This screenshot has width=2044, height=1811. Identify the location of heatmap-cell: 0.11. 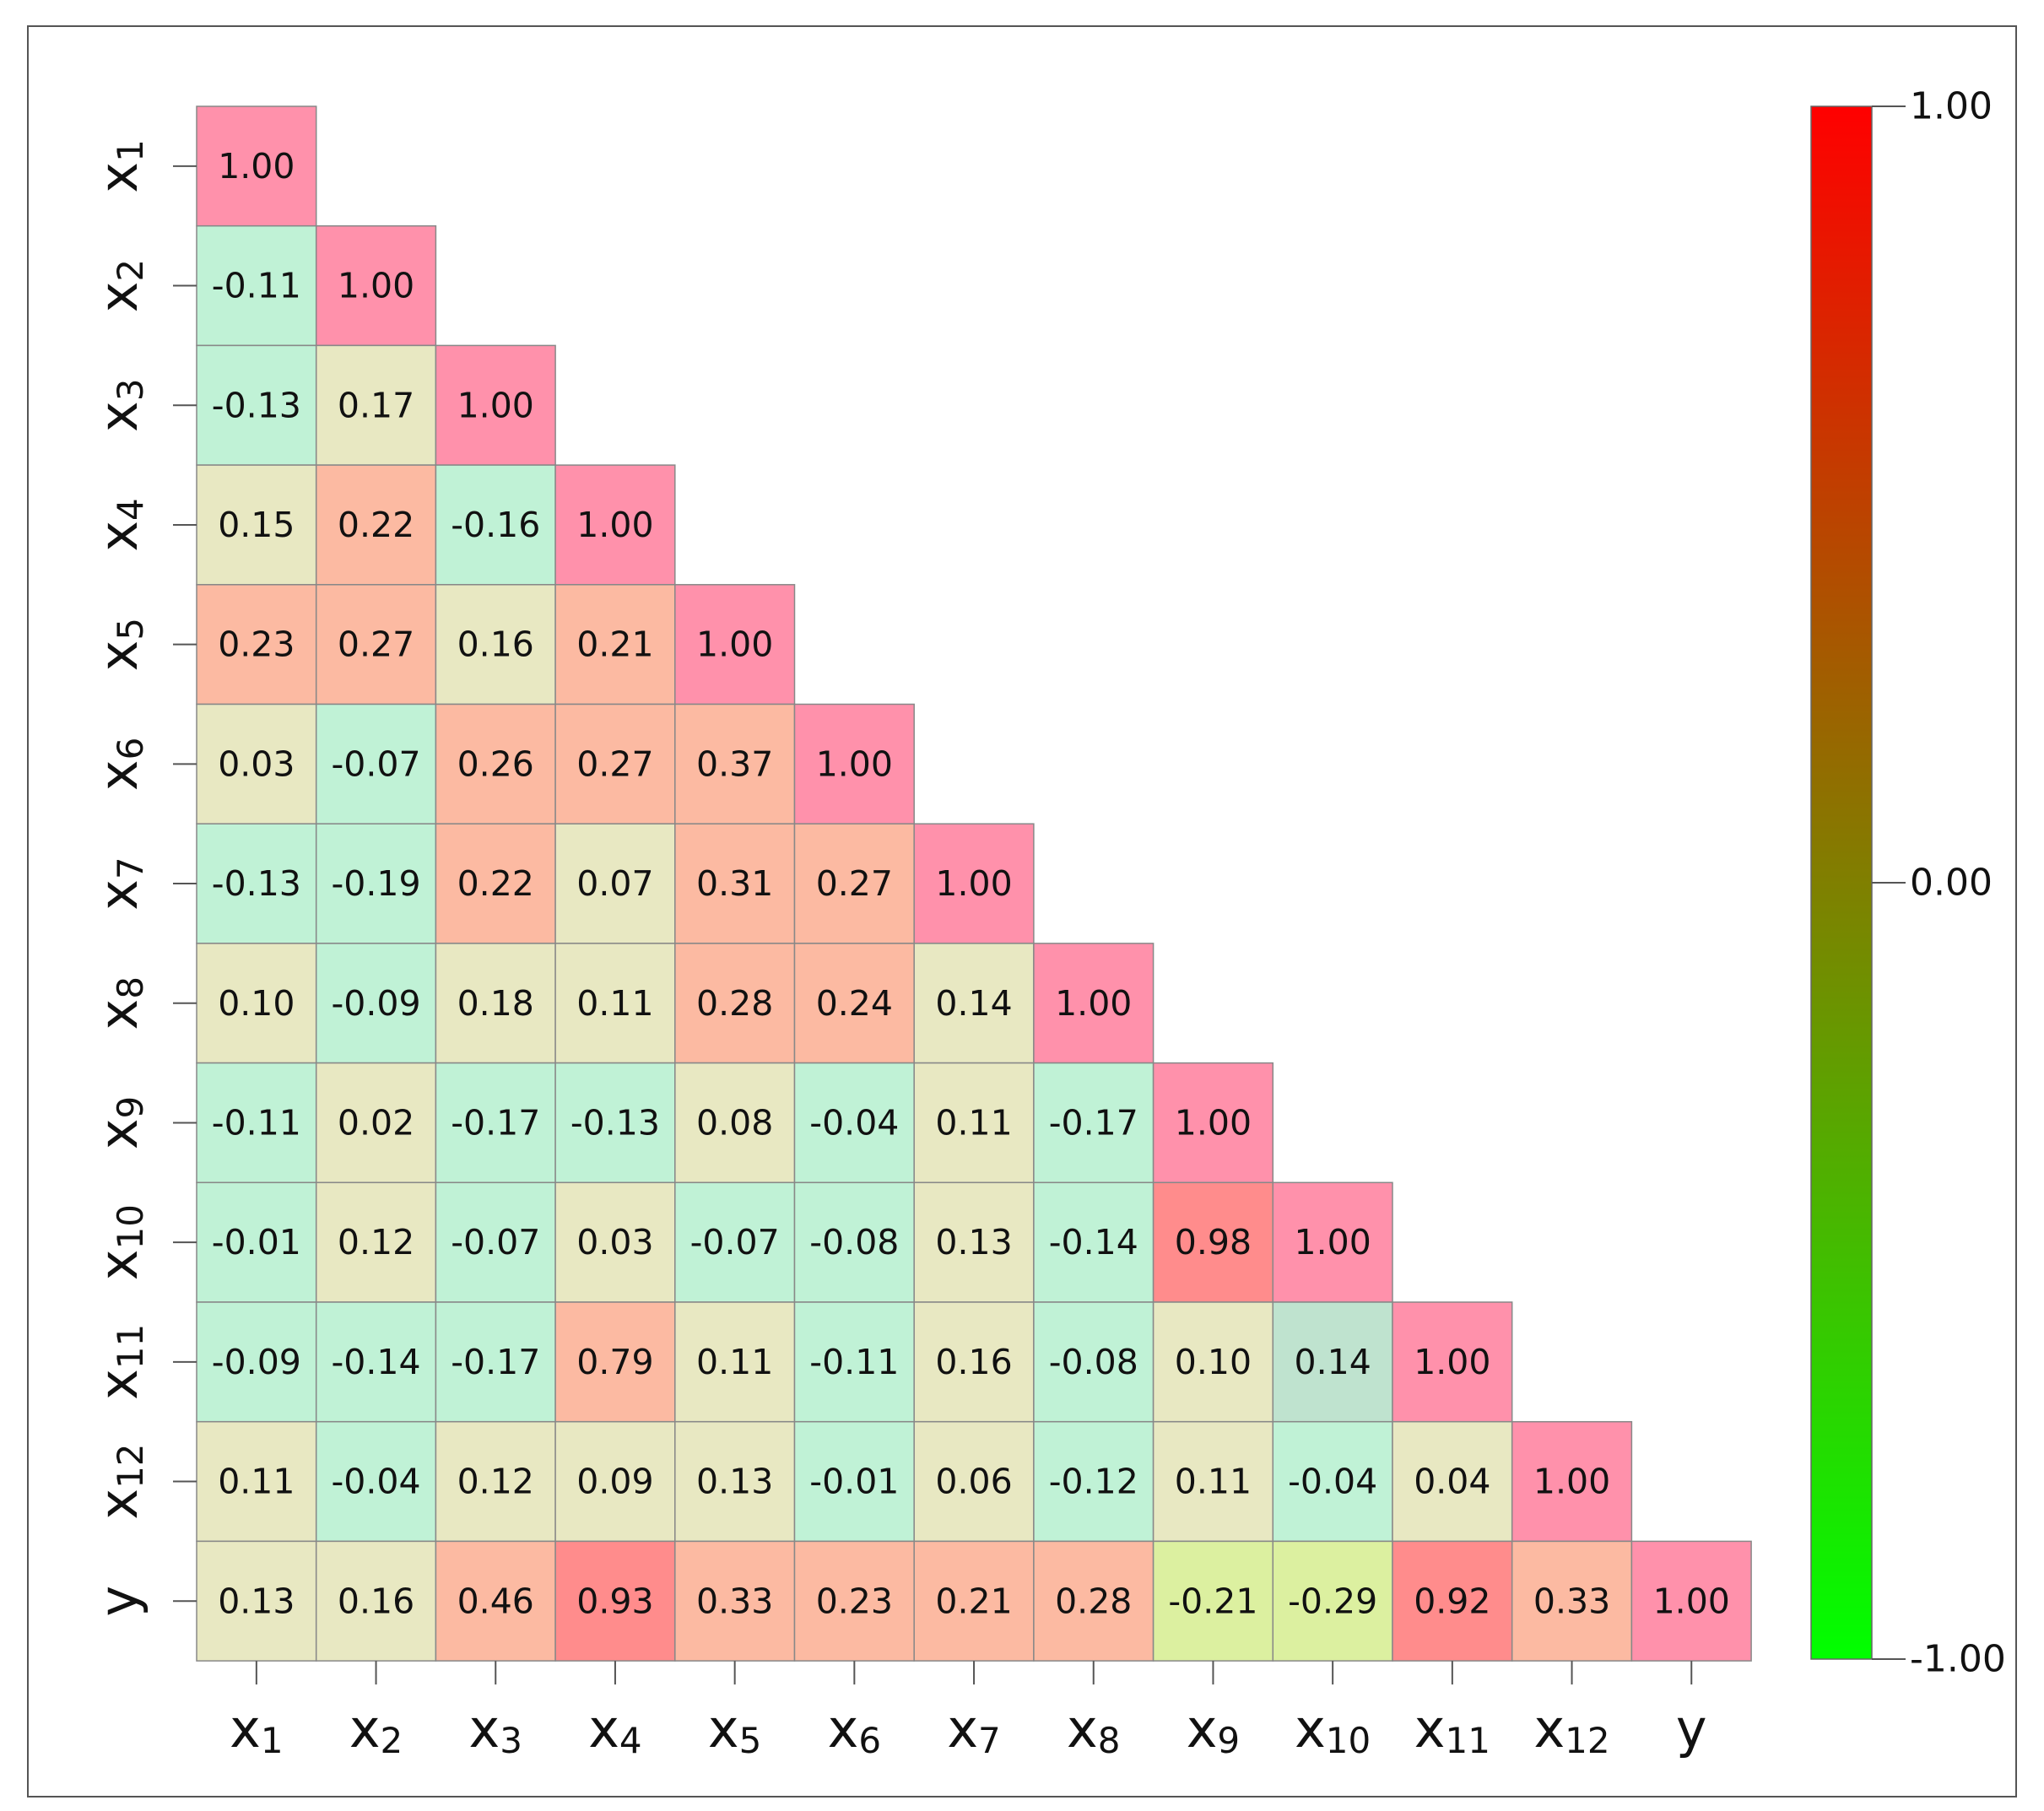
(1213, 1481).